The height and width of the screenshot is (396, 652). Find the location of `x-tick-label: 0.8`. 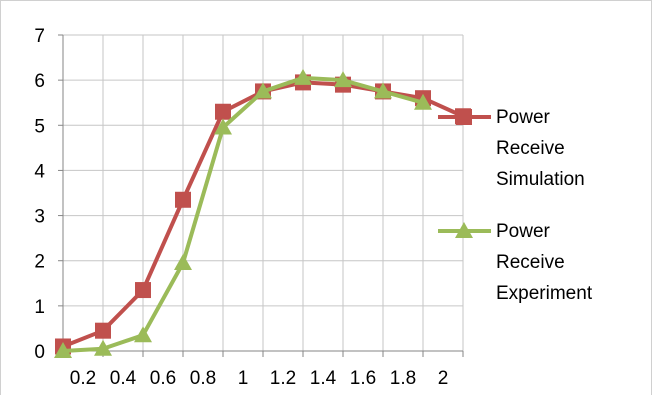

x-tick-label: 0.8 is located at coordinates (203, 378).